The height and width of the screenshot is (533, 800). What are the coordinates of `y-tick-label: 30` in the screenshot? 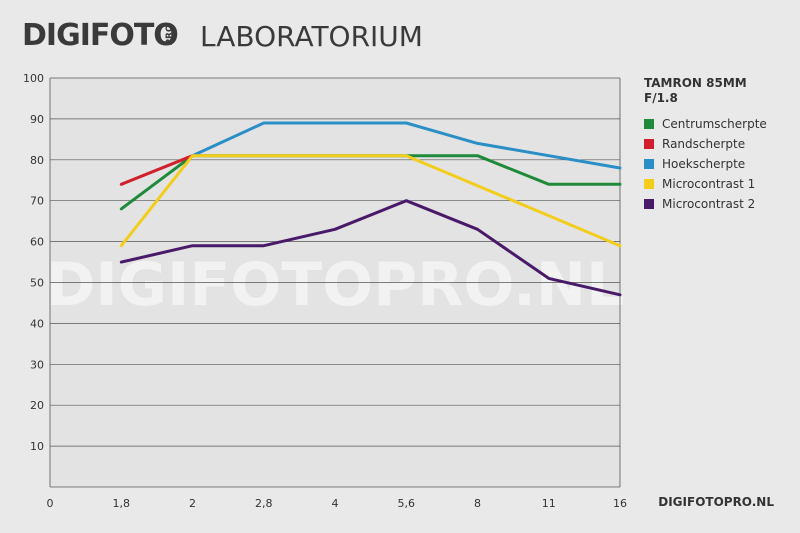 It's located at (37, 364).